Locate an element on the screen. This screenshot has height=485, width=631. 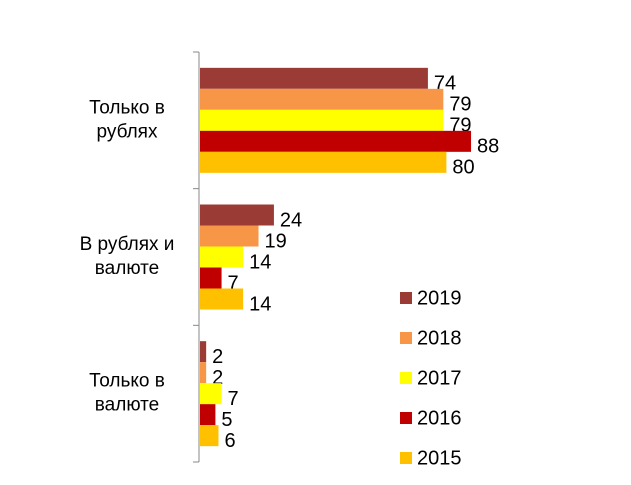
legend-label: 2017 is located at coordinates (439, 378).